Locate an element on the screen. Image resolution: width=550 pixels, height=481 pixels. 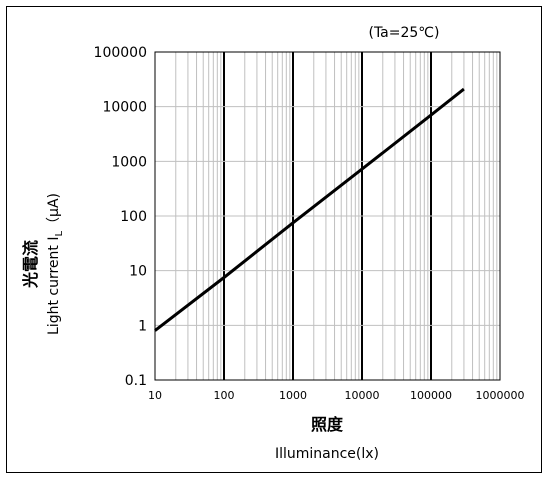
x-tick-label: 1000 is located at coordinates (293, 395).